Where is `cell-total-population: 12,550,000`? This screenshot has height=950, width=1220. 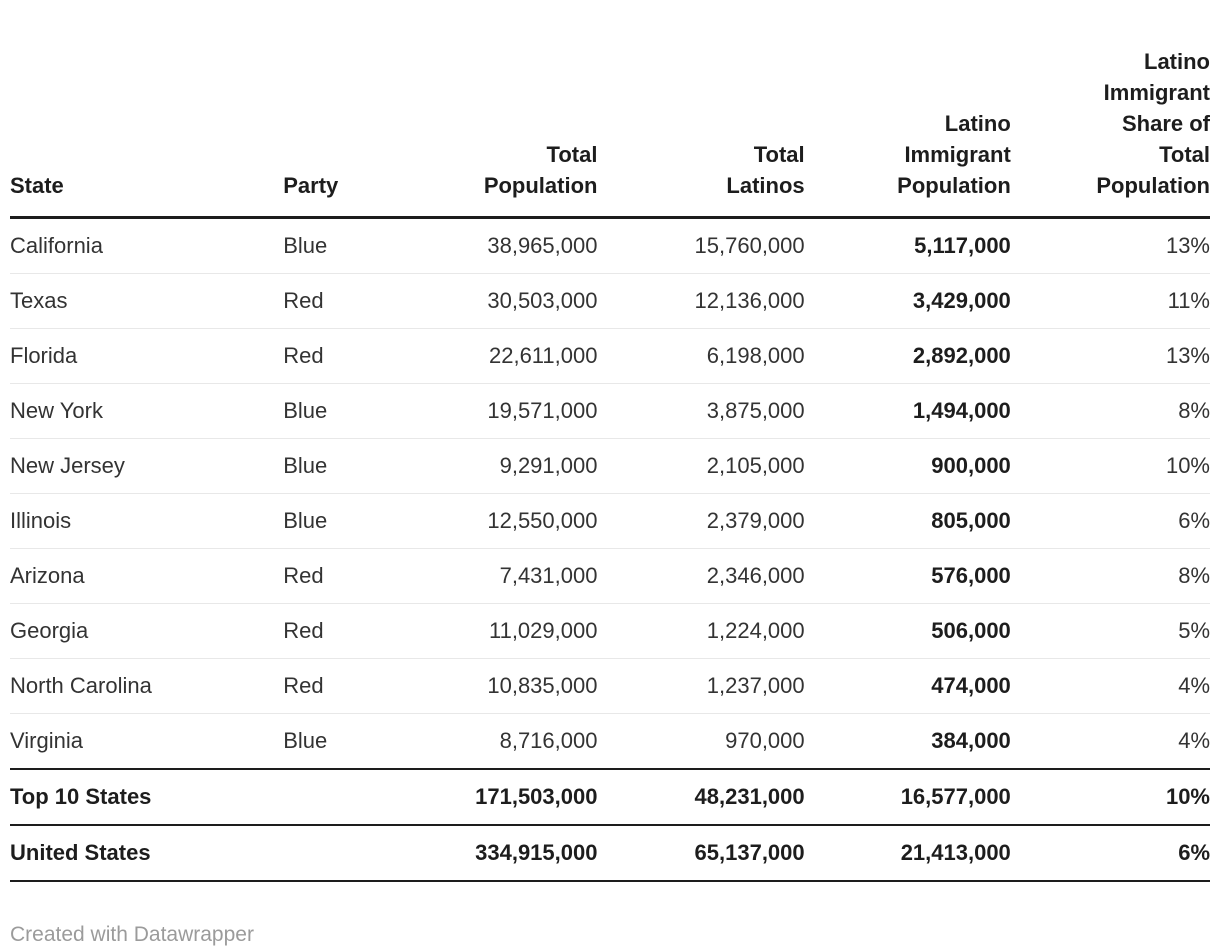 cell-total-population: 12,550,000 is located at coordinates (510, 521).